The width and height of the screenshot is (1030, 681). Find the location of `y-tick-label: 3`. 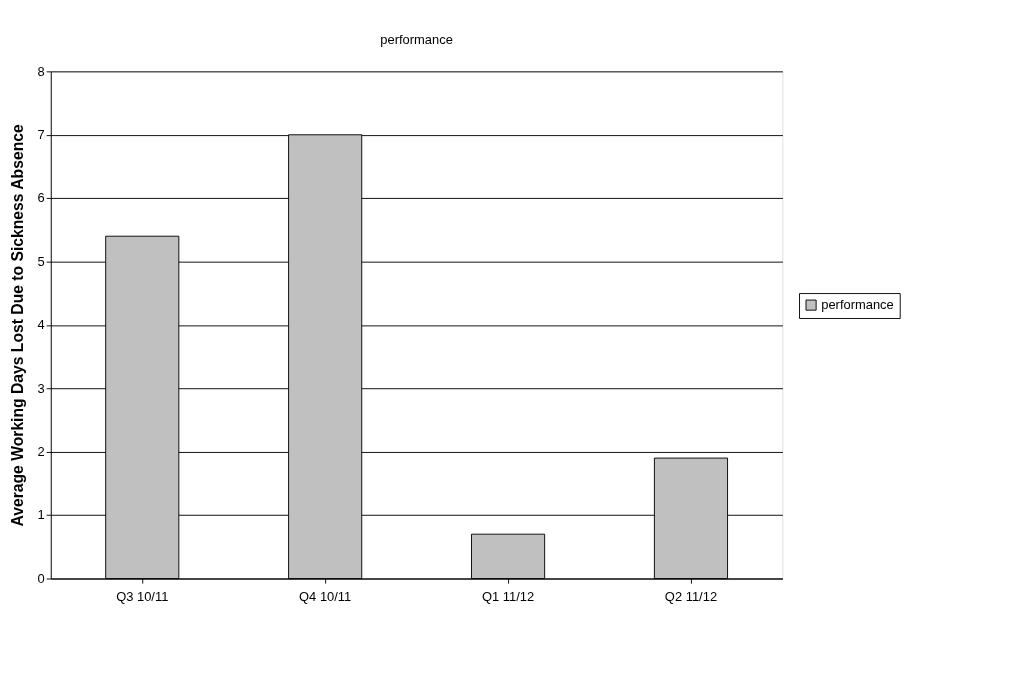

y-tick-label: 3 is located at coordinates (41, 388).